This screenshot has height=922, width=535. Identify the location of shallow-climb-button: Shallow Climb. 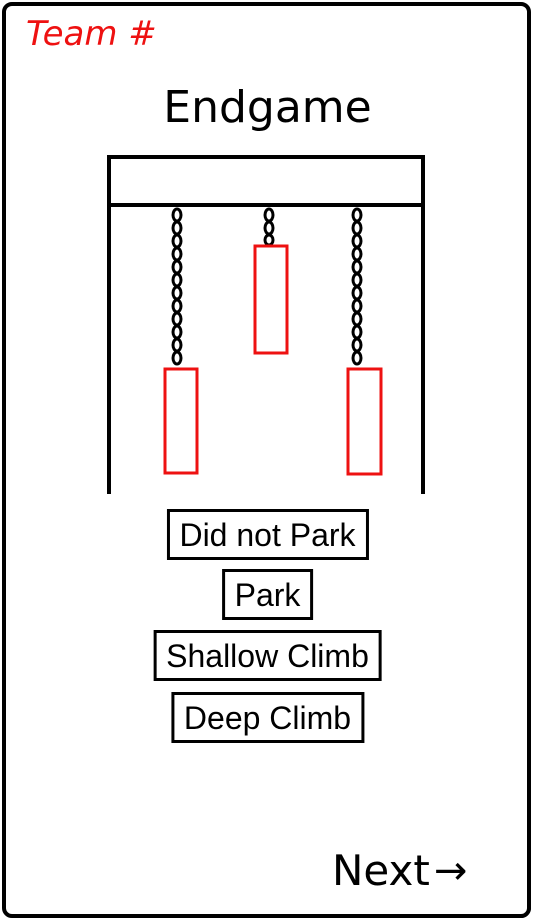
(267, 655).